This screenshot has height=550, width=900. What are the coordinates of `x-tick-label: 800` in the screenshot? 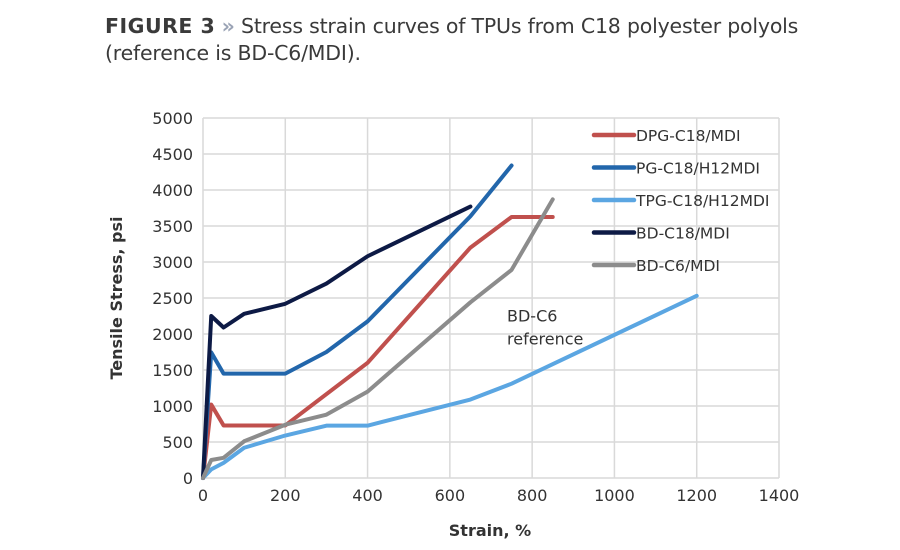 It's located at (532, 495).